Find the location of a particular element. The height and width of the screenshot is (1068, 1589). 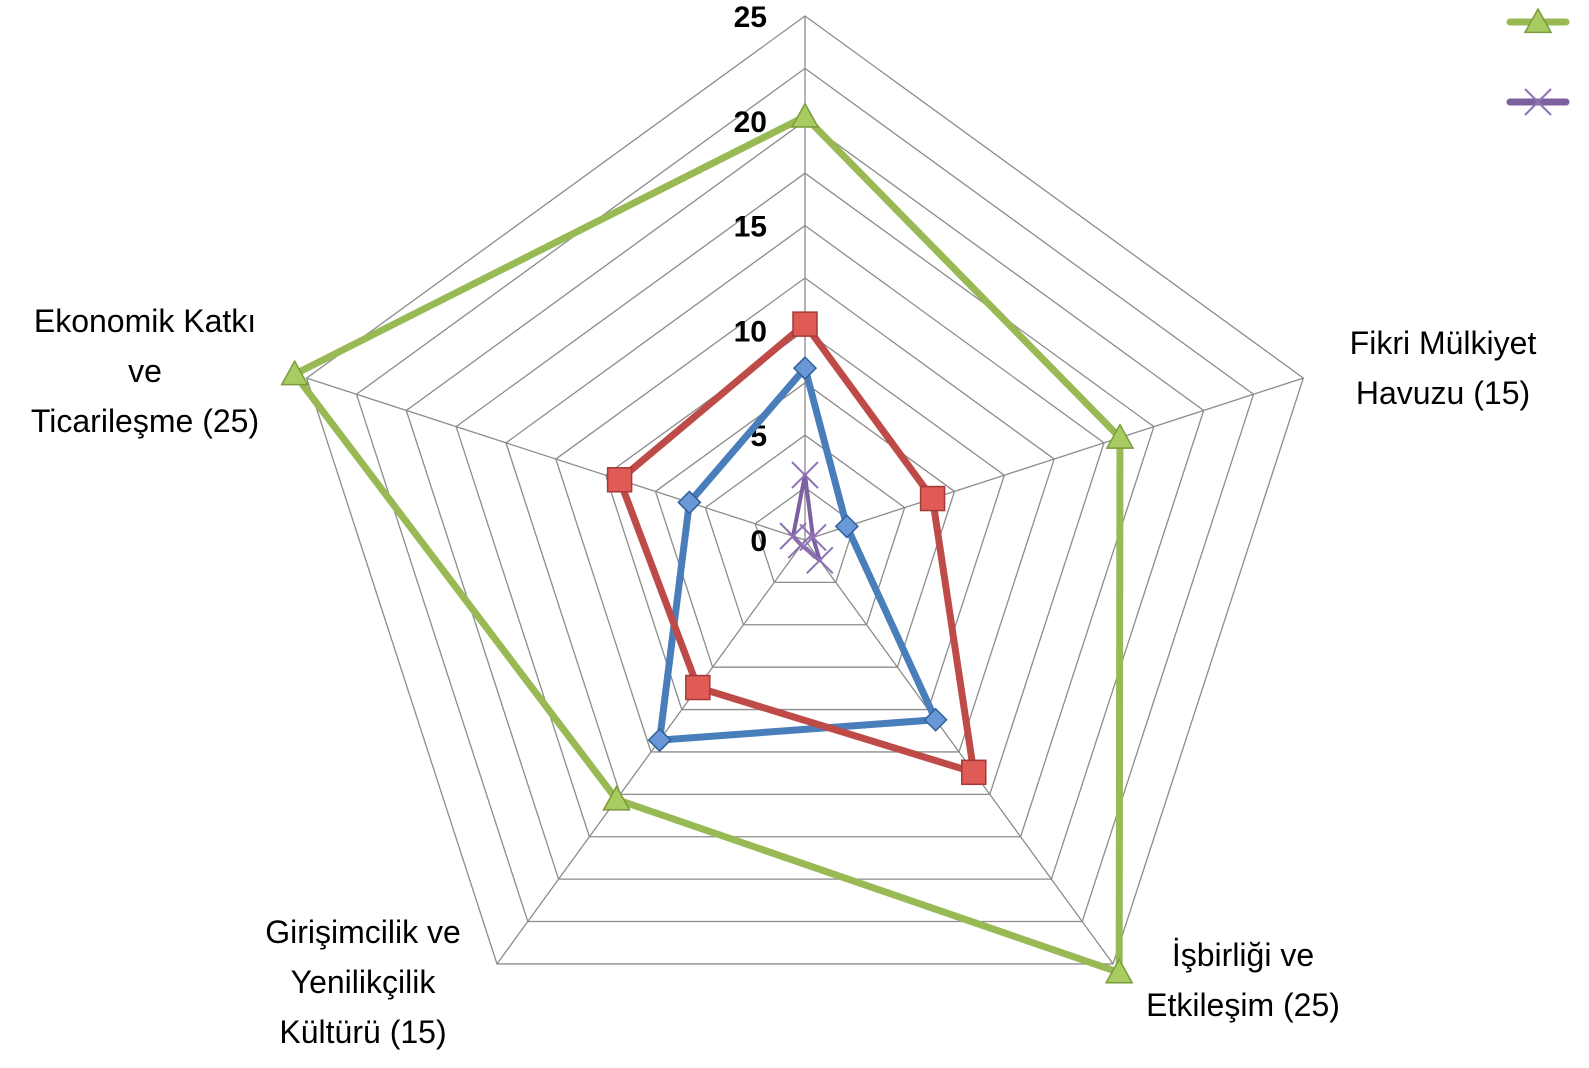

axis-label-isbirligi: İşbirliği ve Etkileşim (25) is located at coordinates (1243, 980).